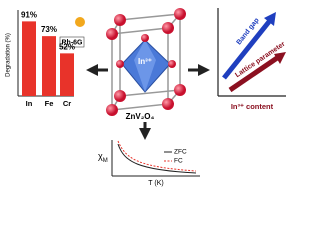 The image size is (320, 240). Describe the element at coordinates (248, 48) in the screenshot. I see `band-gap-arrow` at that location.